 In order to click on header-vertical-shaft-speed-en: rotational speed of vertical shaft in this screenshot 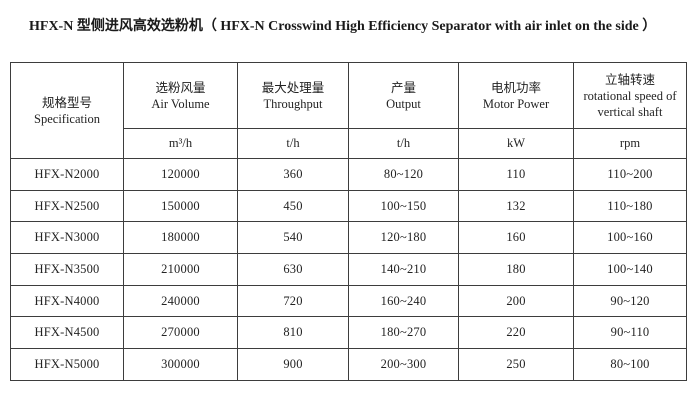, I will do `click(630, 103)`.